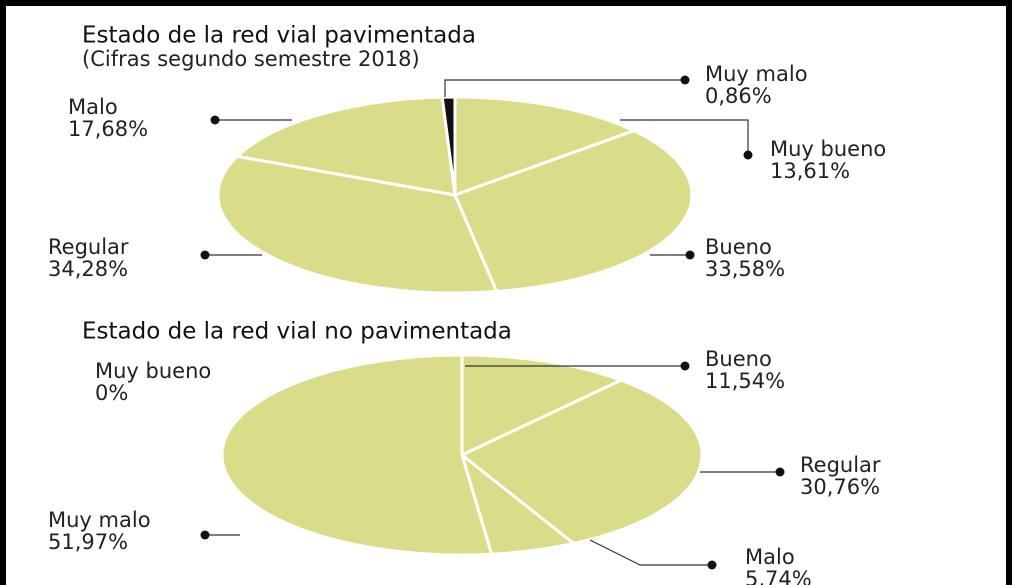 The width and height of the screenshot is (1012, 585). What do you see at coordinates (279, 36) in the screenshot?
I see `chart-title: Estado de la red vial pavimentada` at bounding box center [279, 36].